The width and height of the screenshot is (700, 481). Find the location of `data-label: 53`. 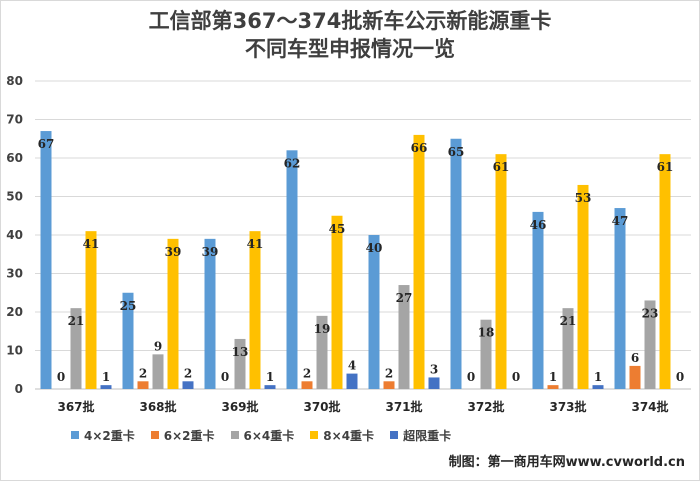

data-label: 53 is located at coordinates (583, 198).